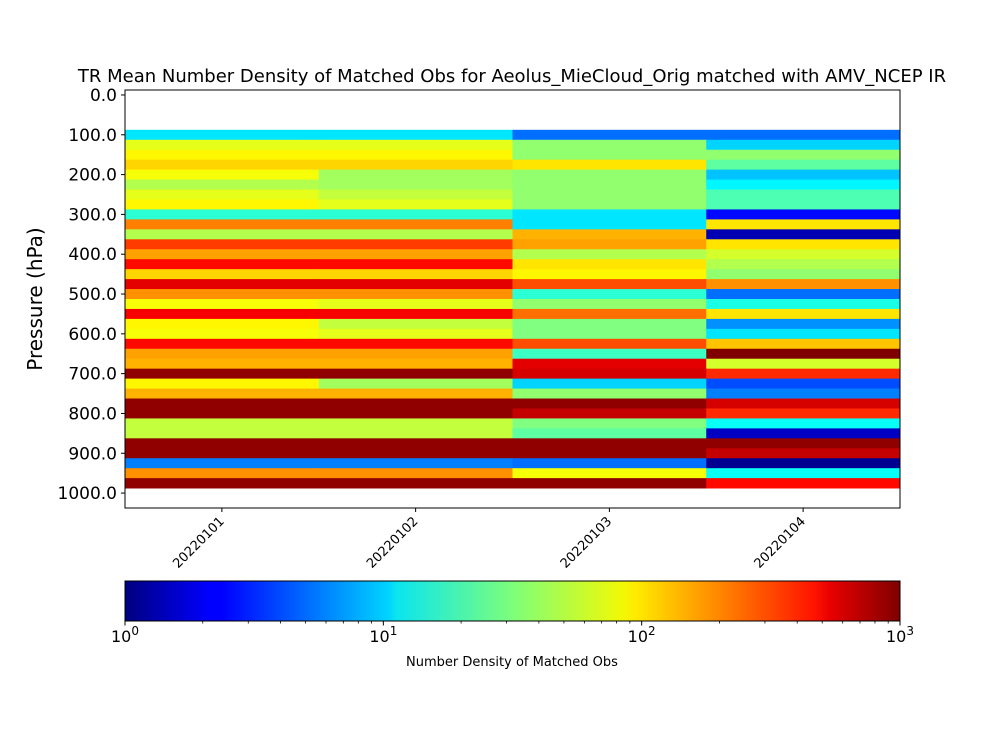  What do you see at coordinates (92, 335) in the screenshot?
I see `y-tick-label: 600.0` at bounding box center [92, 335].